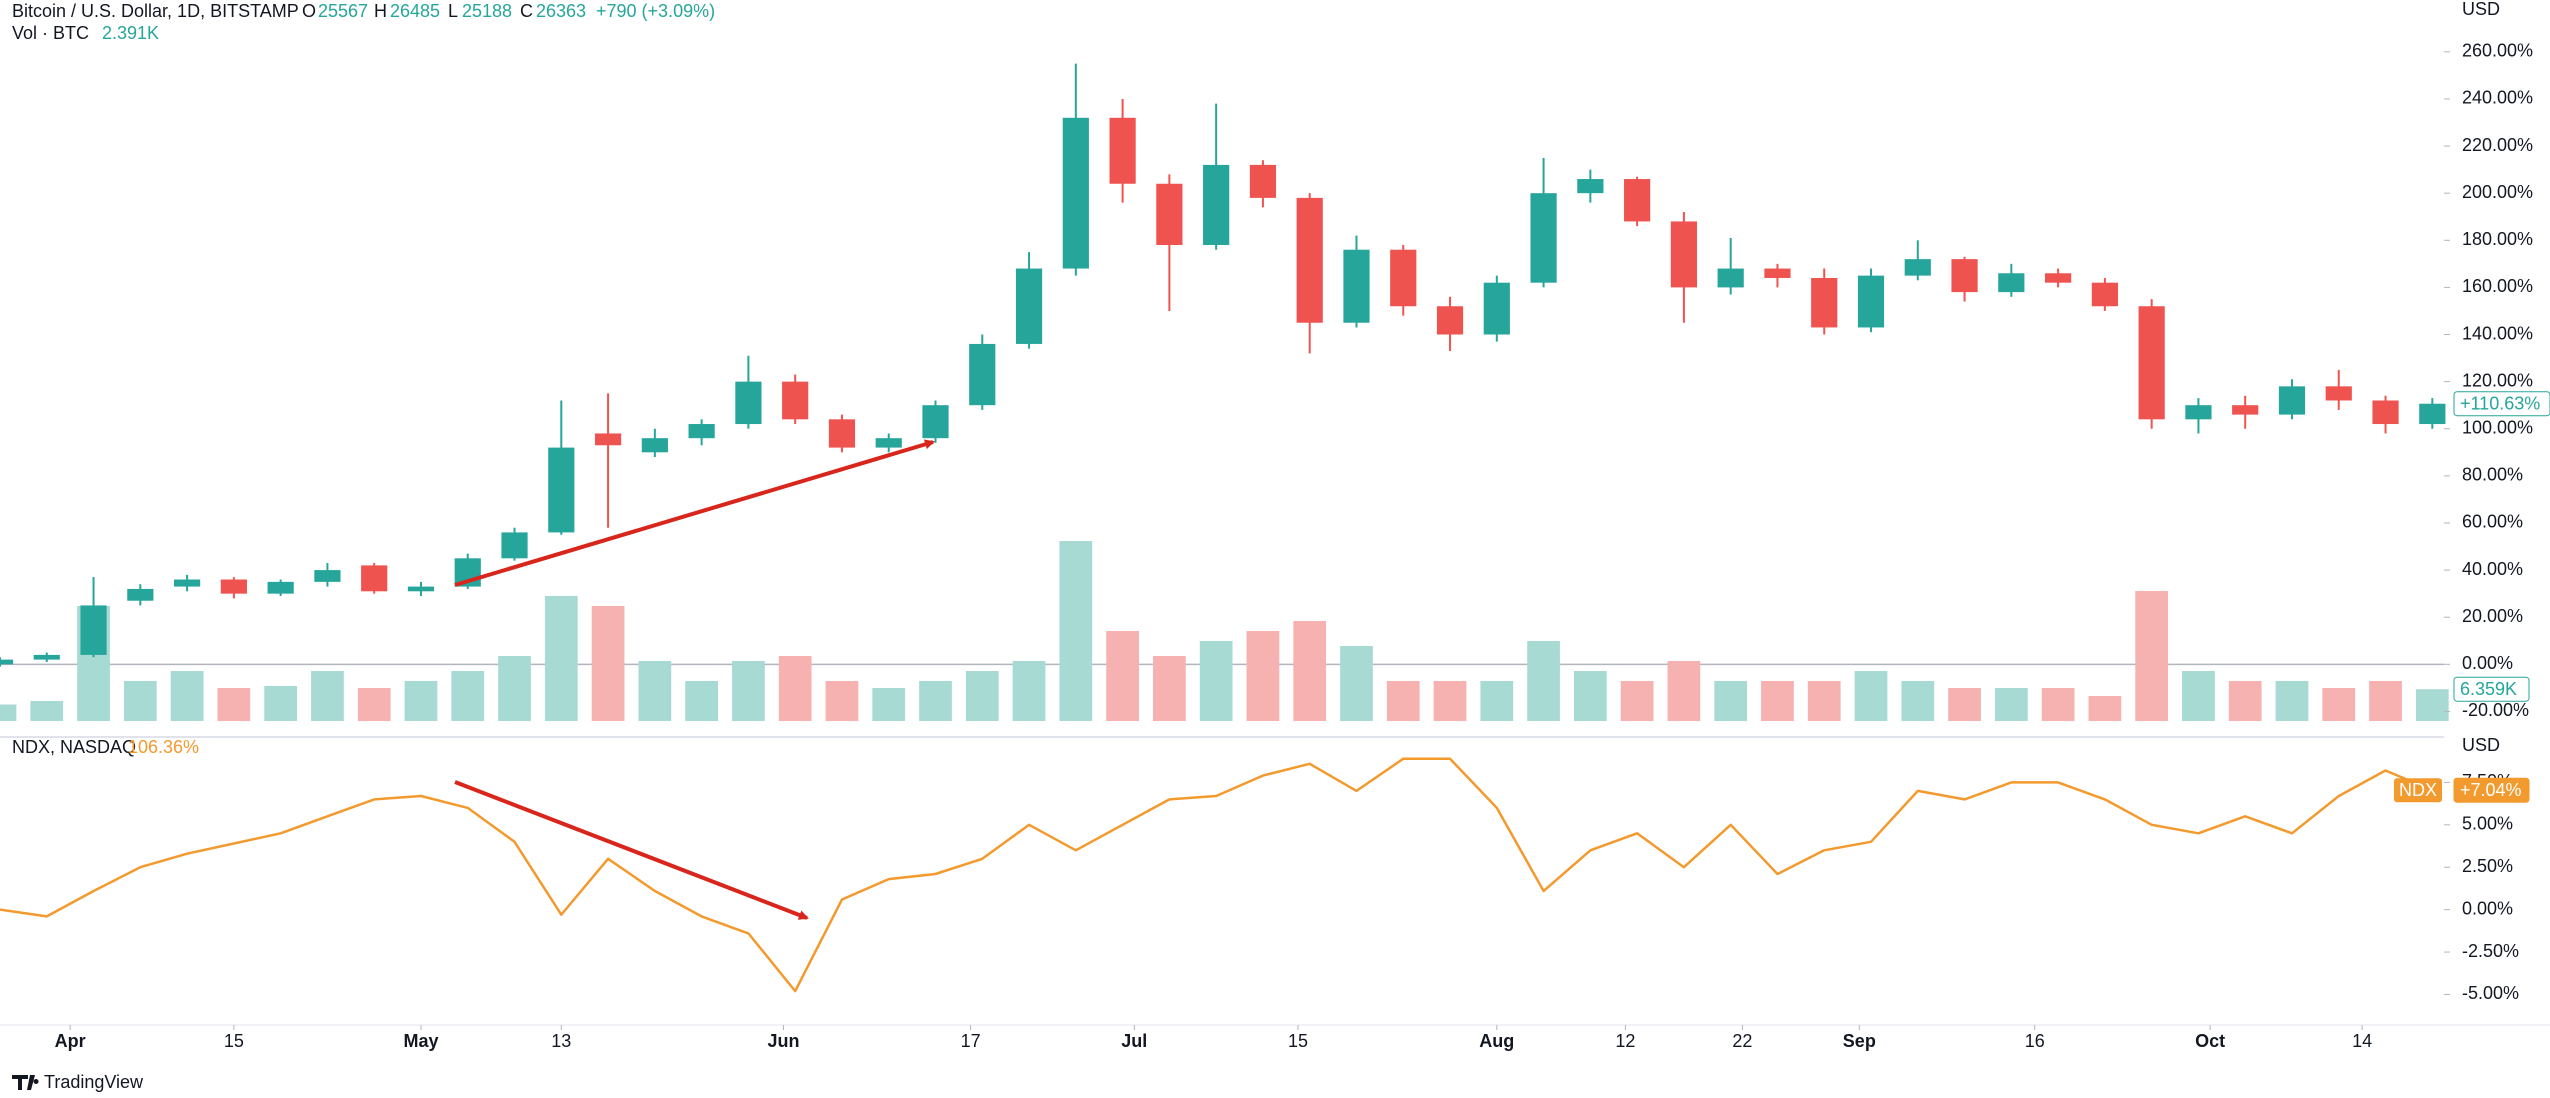 This screenshot has height=1098, width=2550. I want to click on close-value: 26363, so click(561, 11).